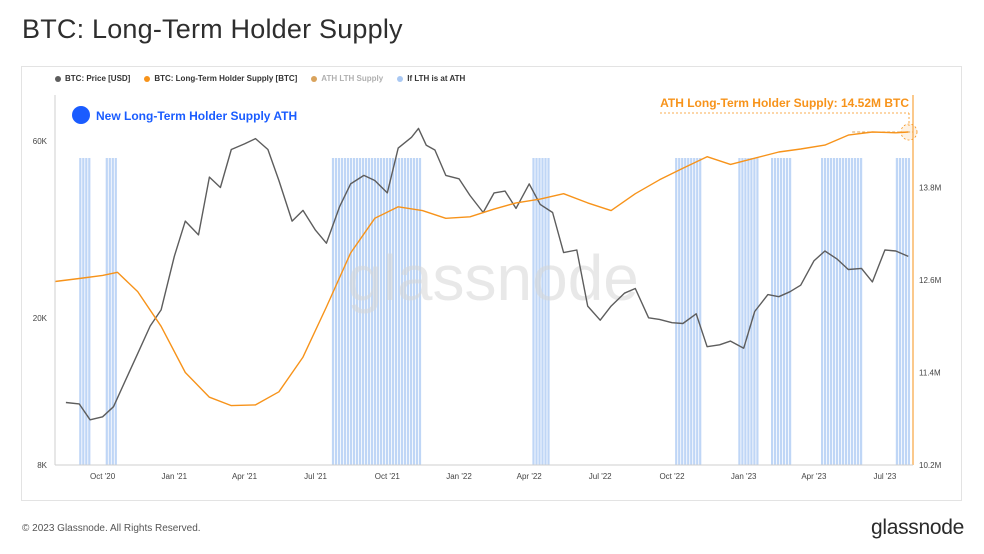 This screenshot has width=984, height=554. I want to click on x-tick-label: Apr '21, so click(245, 476).